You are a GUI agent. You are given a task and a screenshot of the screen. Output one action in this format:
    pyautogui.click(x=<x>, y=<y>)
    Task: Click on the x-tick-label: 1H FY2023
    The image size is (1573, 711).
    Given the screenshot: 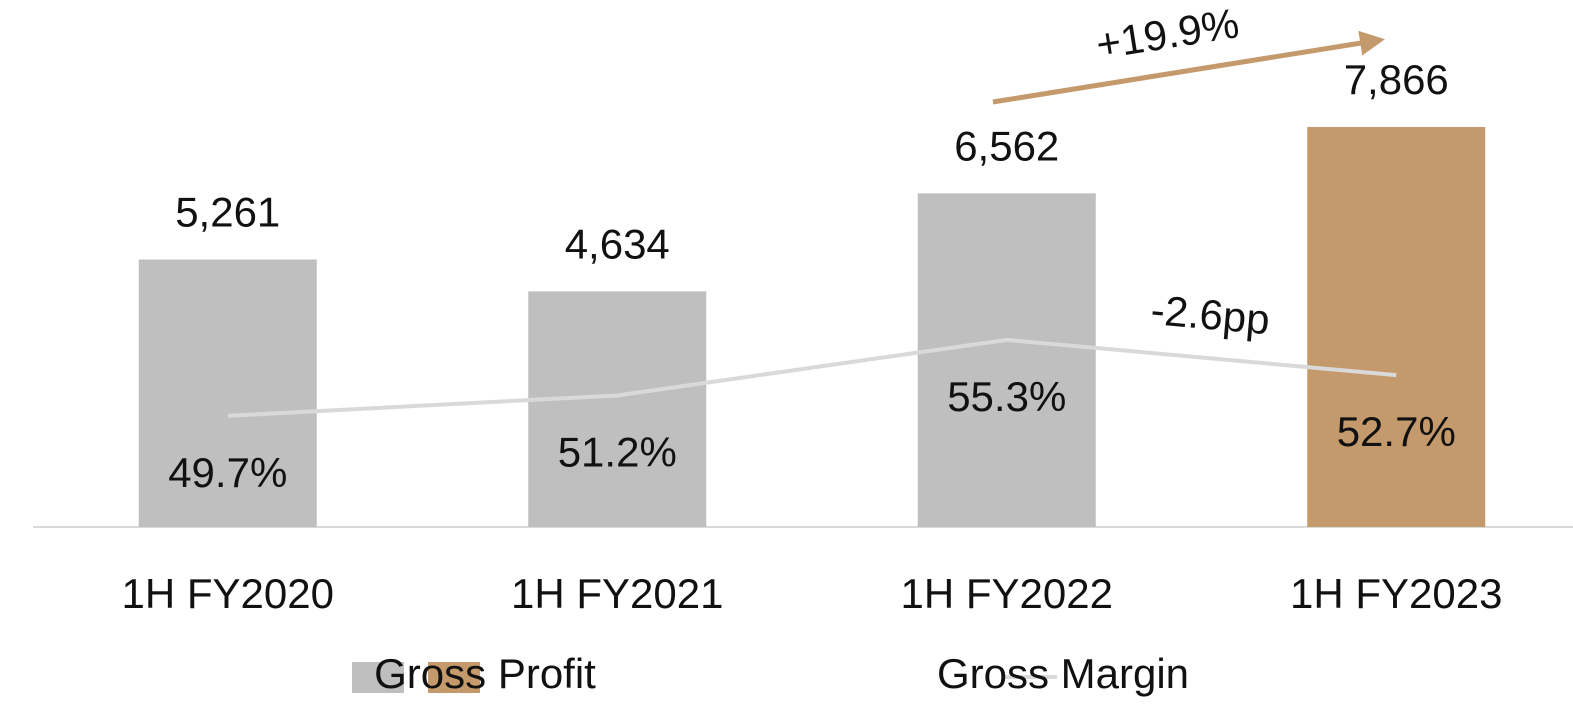 What is the action you would take?
    pyautogui.click(x=1396, y=593)
    